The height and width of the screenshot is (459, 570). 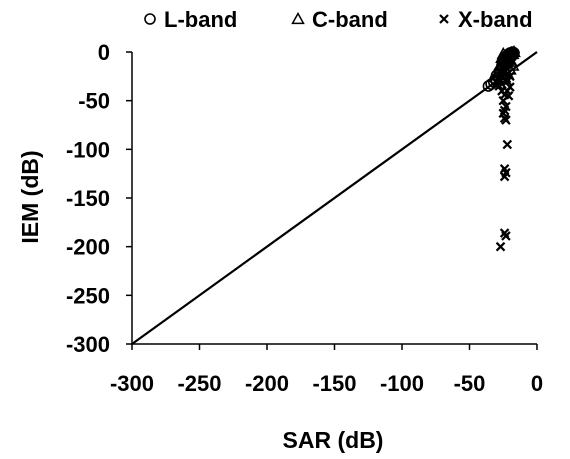 I want to click on legend-marker-x-band, so click(x=444, y=19).